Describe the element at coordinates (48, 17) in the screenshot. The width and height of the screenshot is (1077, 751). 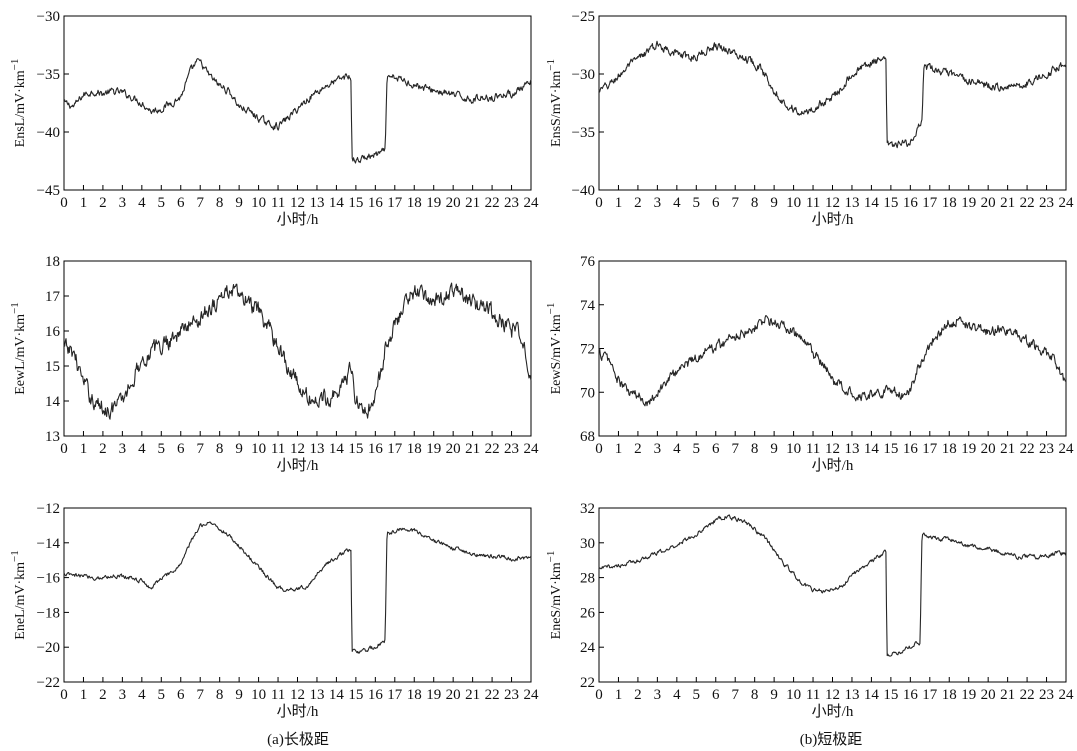
I see `y-tick-label: −30` at that location.